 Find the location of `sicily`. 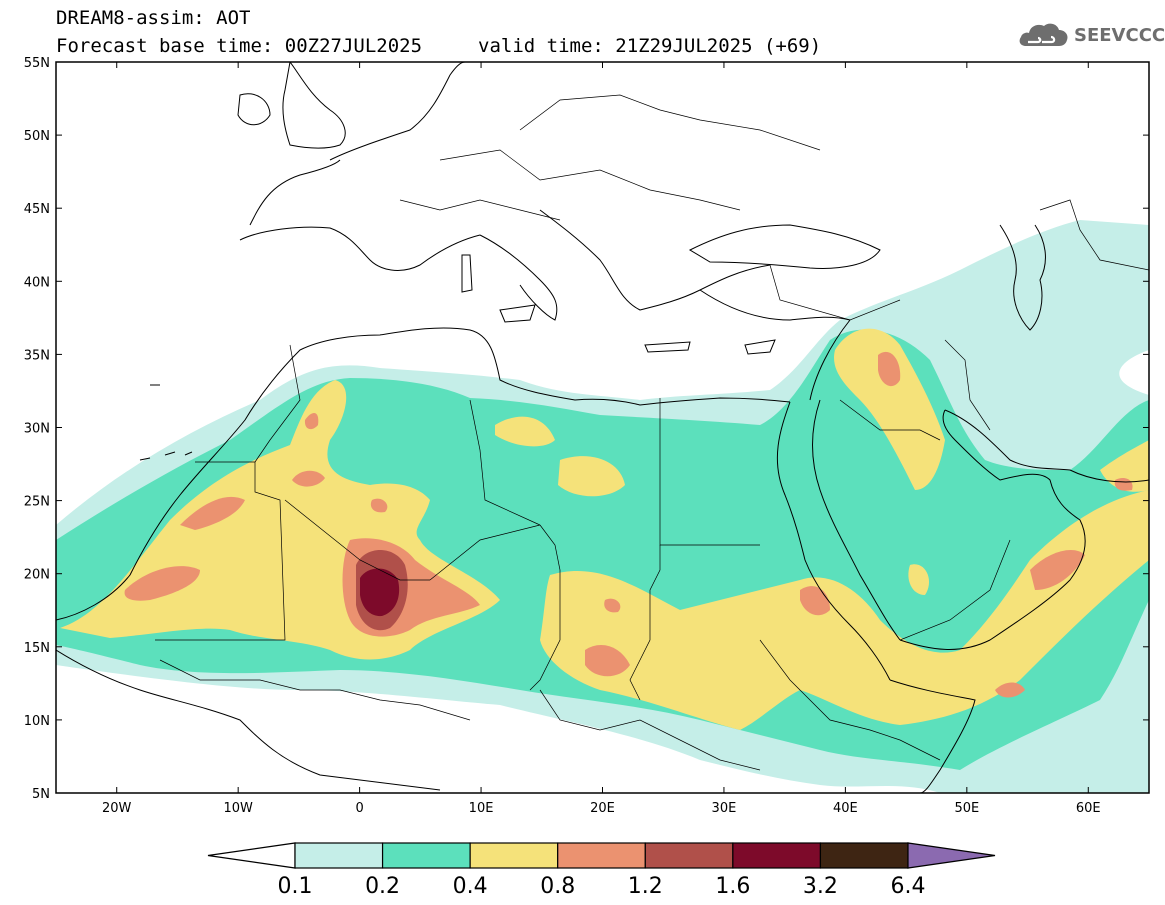

sicily is located at coordinates (517, 313).